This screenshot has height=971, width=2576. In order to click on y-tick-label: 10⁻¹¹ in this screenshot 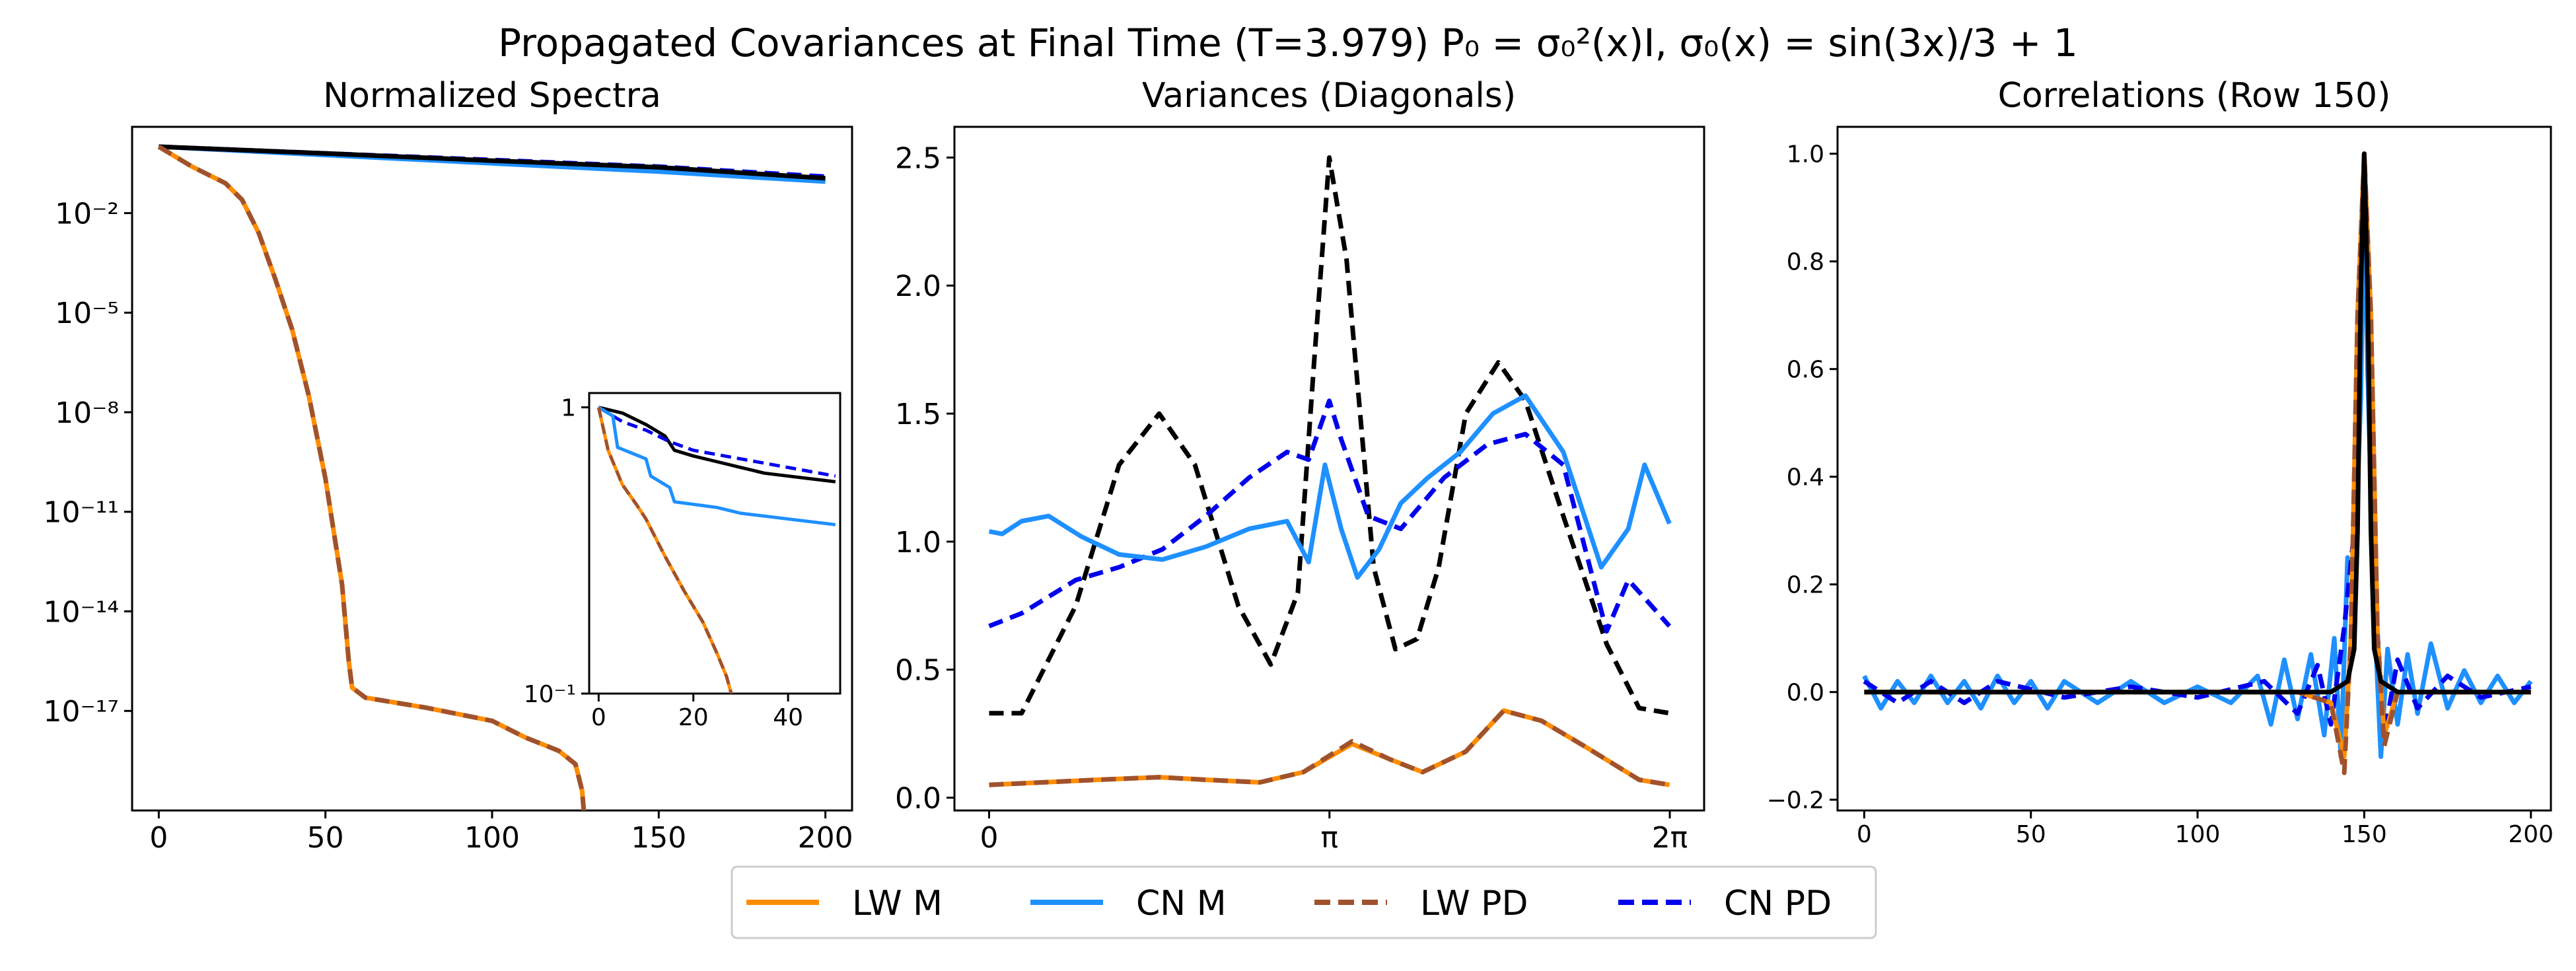, I will do `click(82, 513)`.